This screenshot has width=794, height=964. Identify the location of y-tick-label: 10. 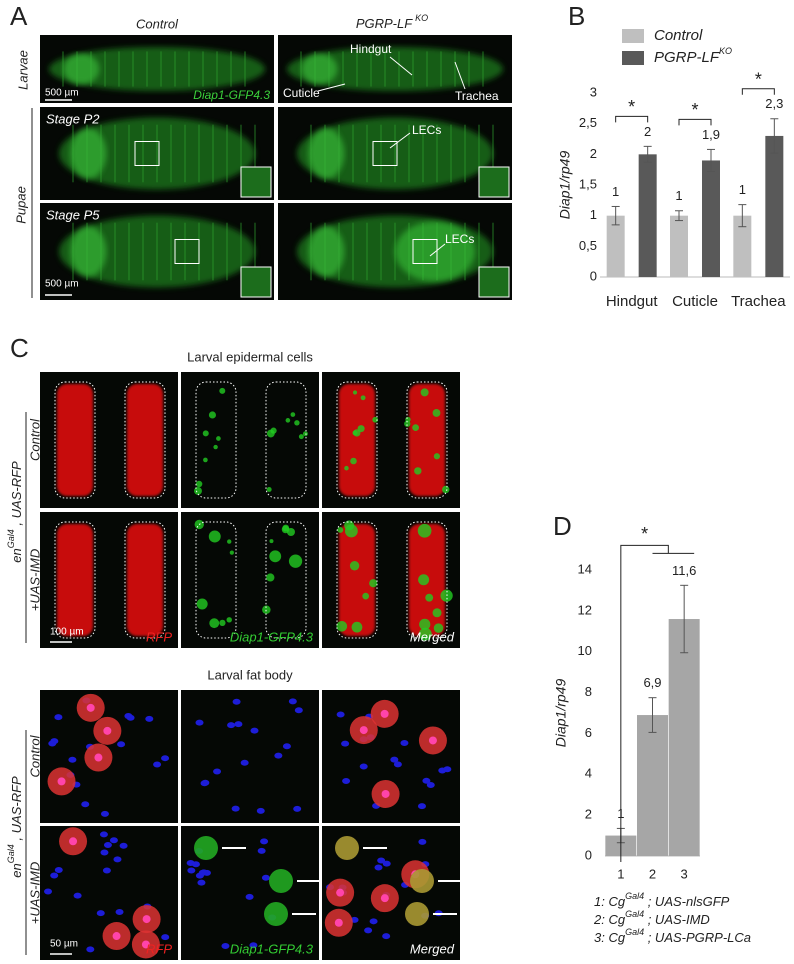
(585, 650).